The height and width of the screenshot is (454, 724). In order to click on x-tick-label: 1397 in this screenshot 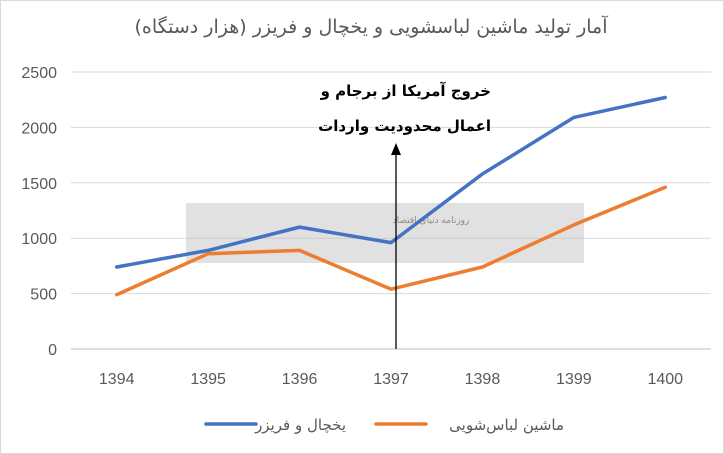, I will do `click(391, 379)`.